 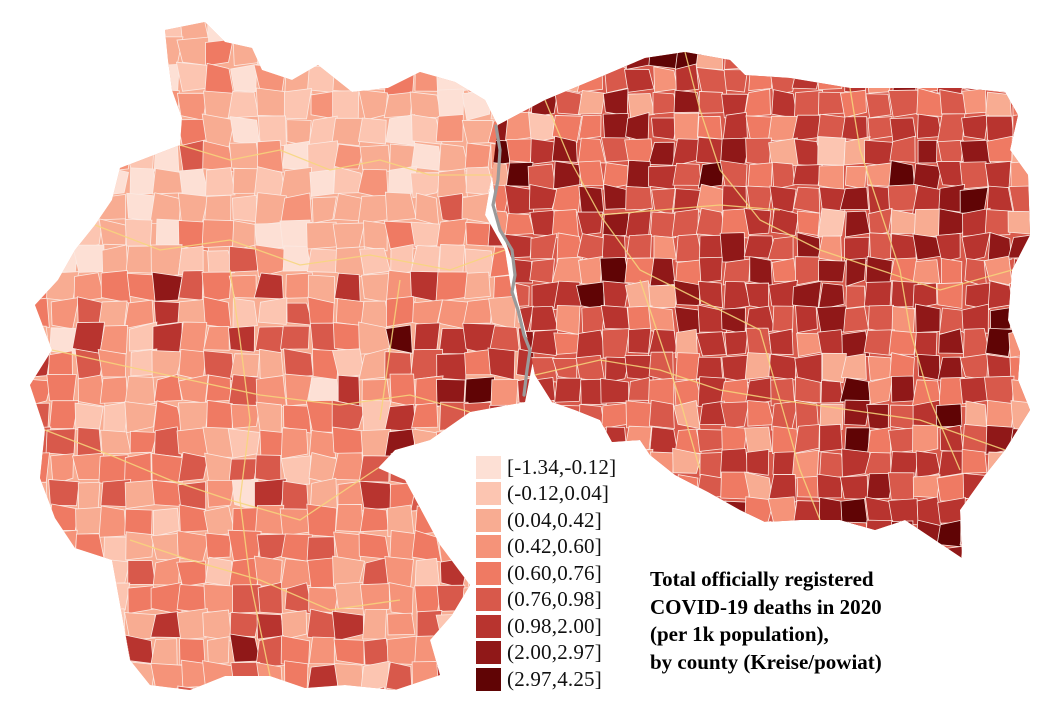 I want to click on legend-label: (0.60,0.76], so click(x=554, y=572).